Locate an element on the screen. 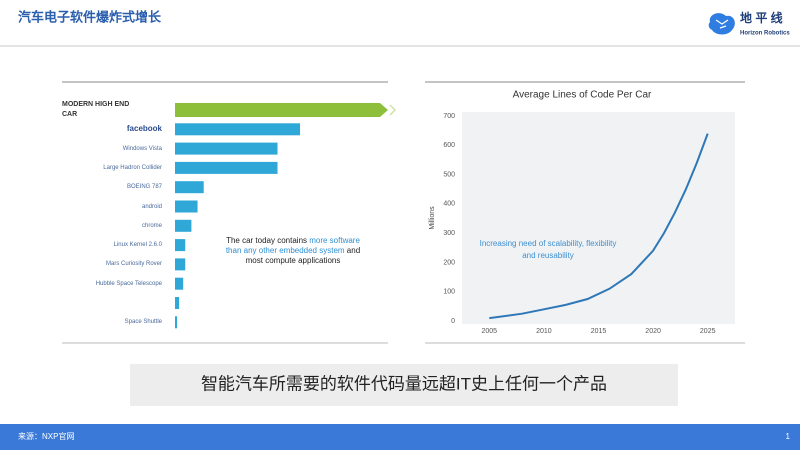 This screenshot has width=800, height=450. page-number: 1 is located at coordinates (788, 436).